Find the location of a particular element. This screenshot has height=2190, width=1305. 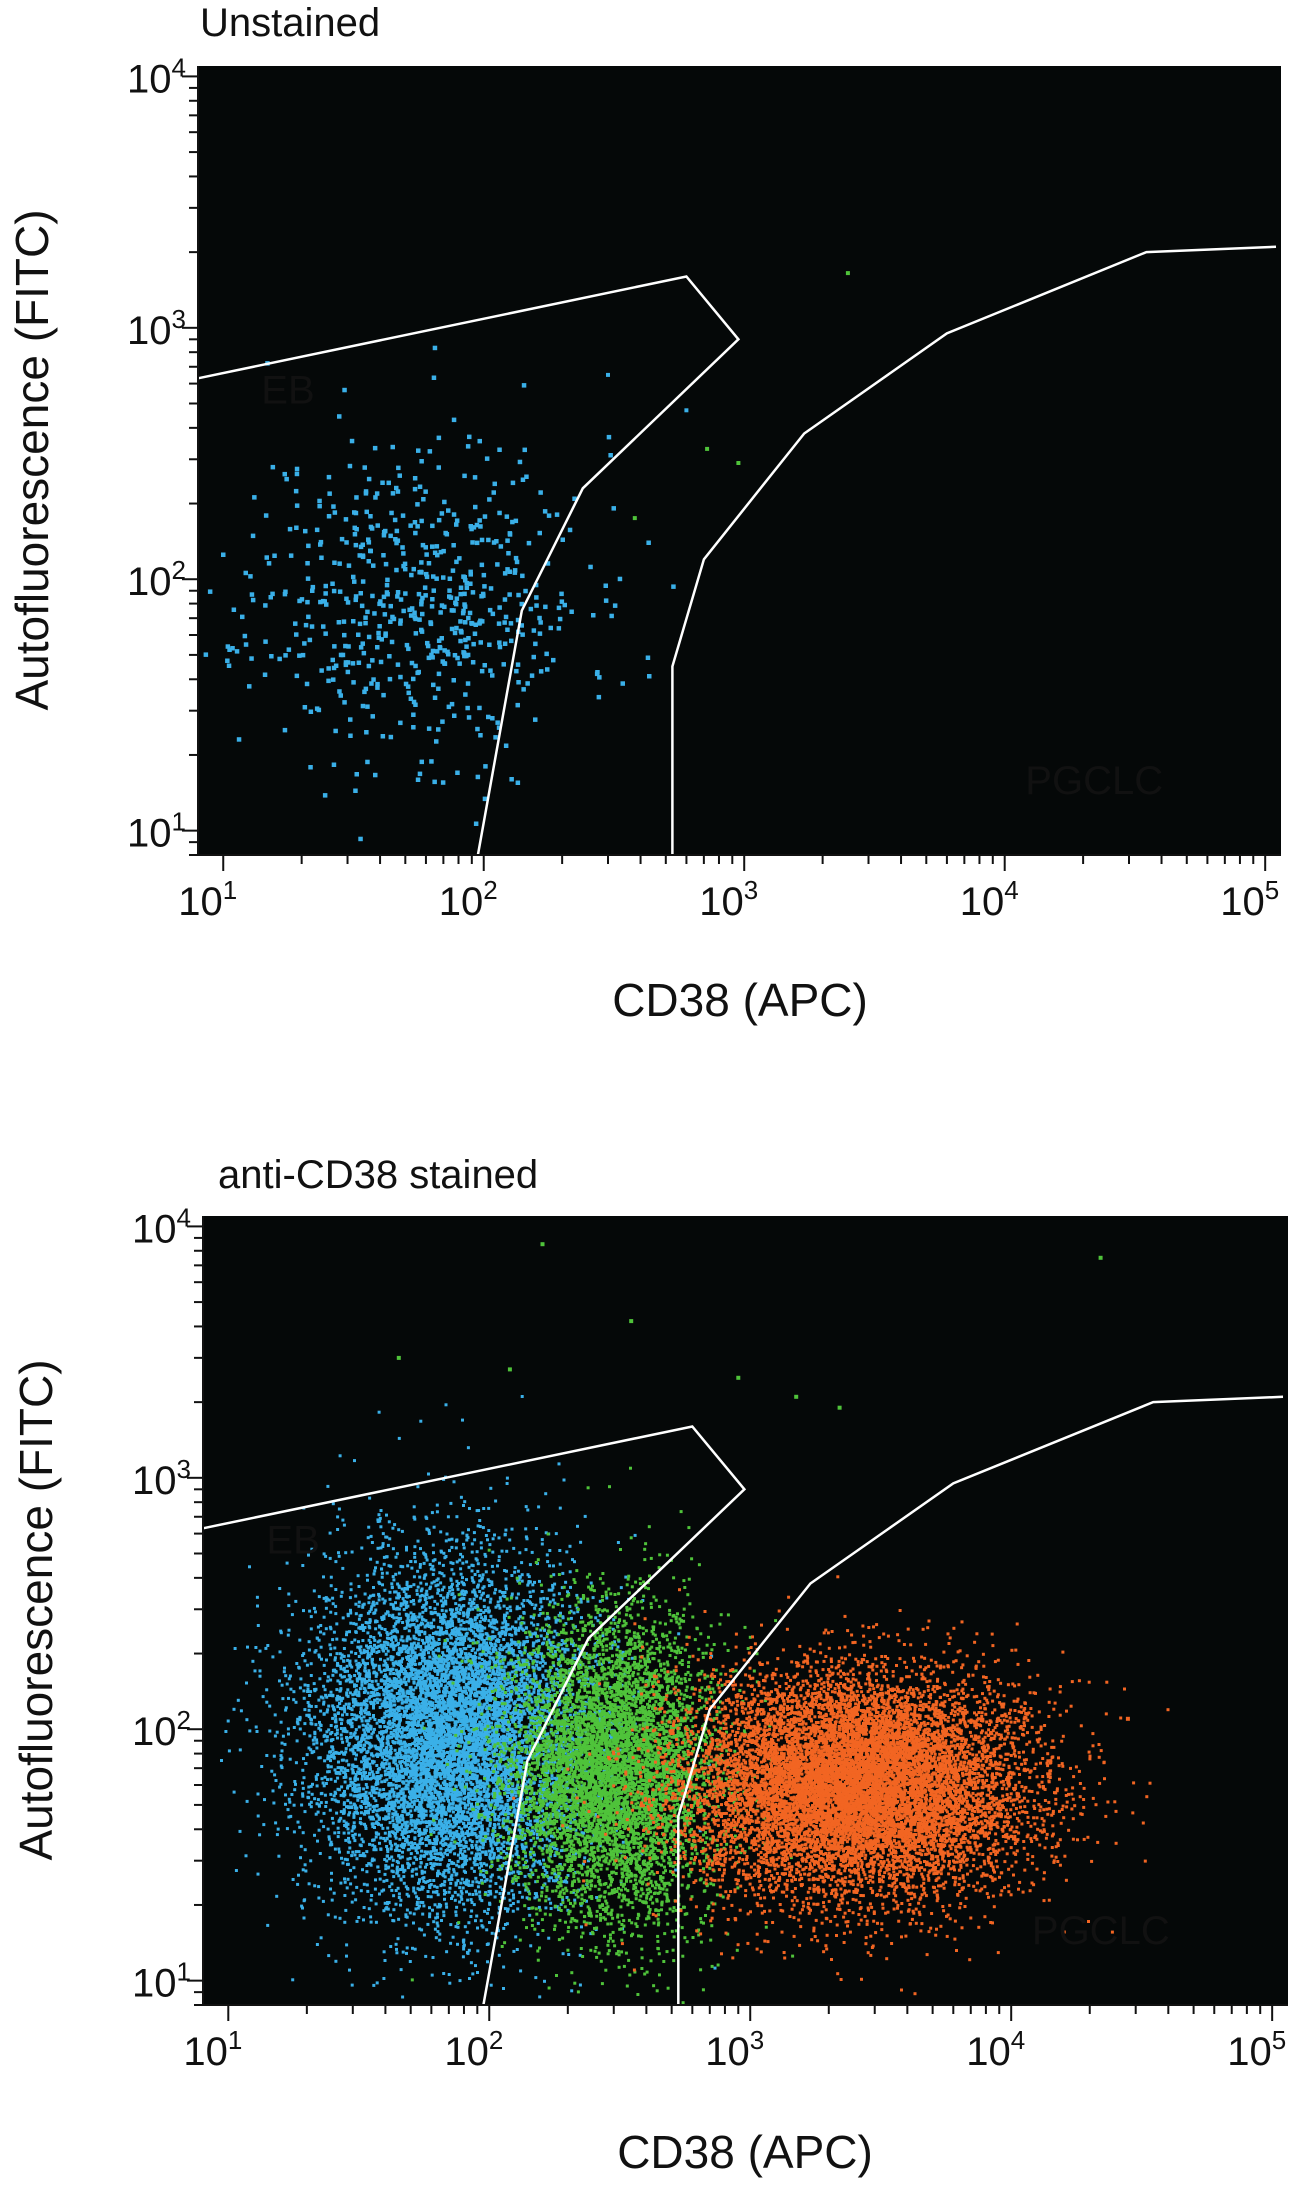

x-tick-label: 101 is located at coordinates (207, 899).